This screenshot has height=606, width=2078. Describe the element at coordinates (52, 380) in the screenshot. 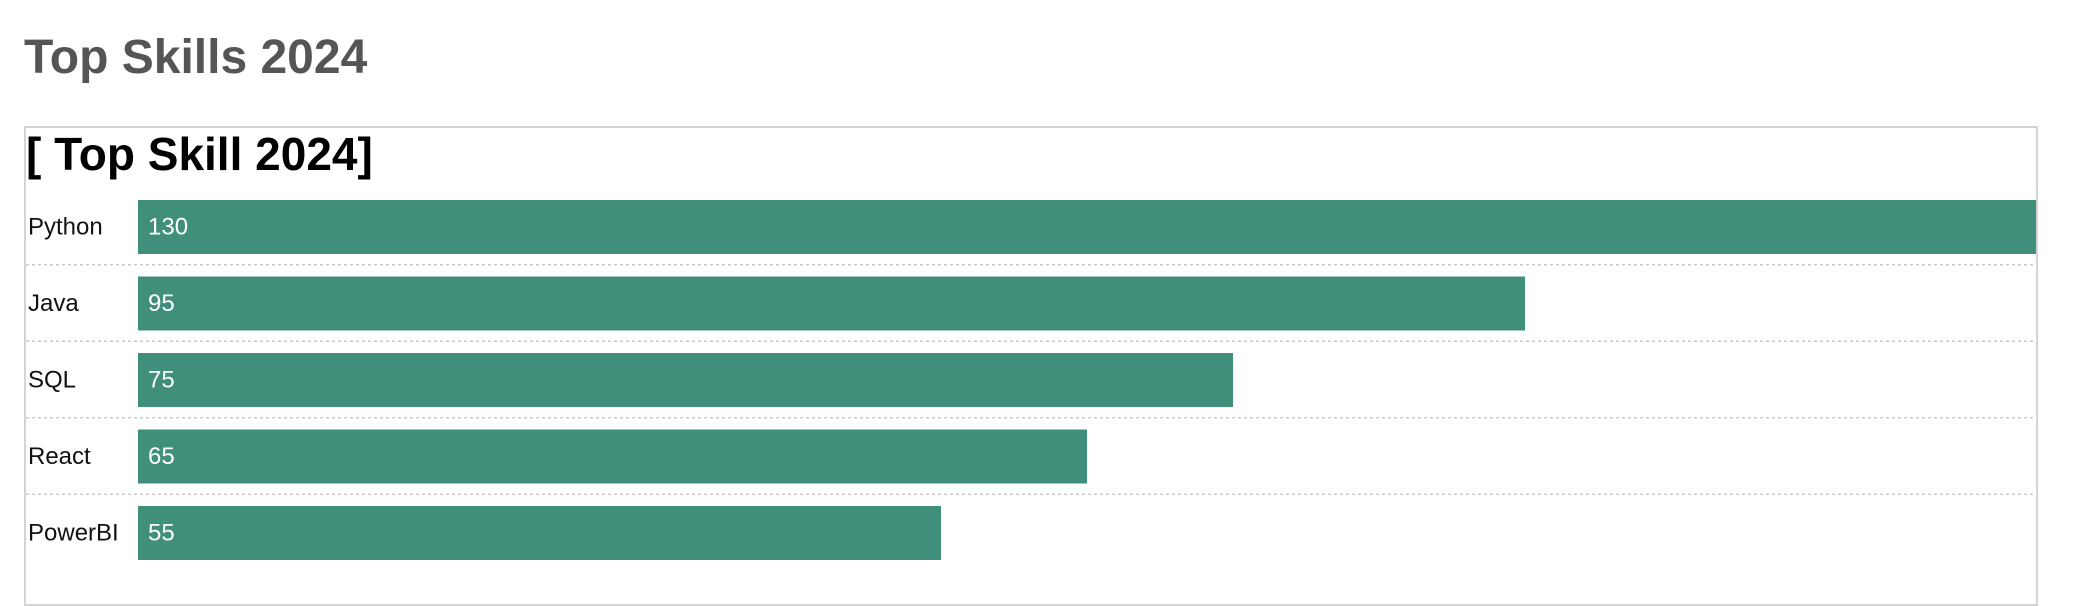

I see `category-label: SQL` at that location.